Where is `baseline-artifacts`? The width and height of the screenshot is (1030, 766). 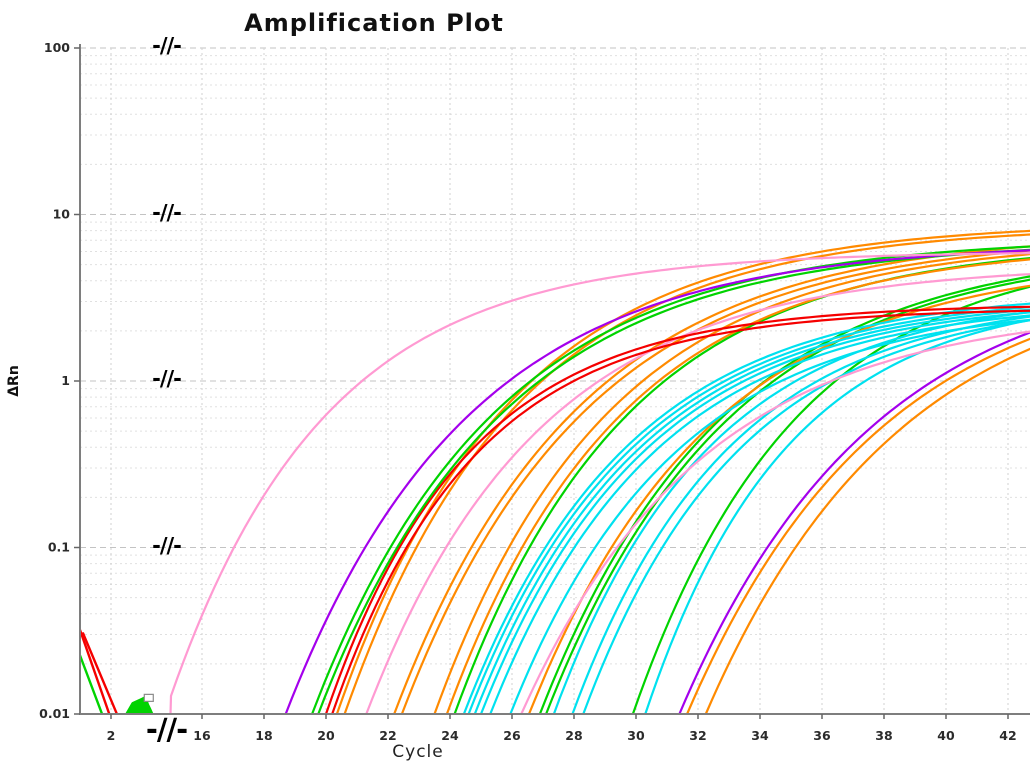 baseline-artifacts is located at coordinates (117, 671).